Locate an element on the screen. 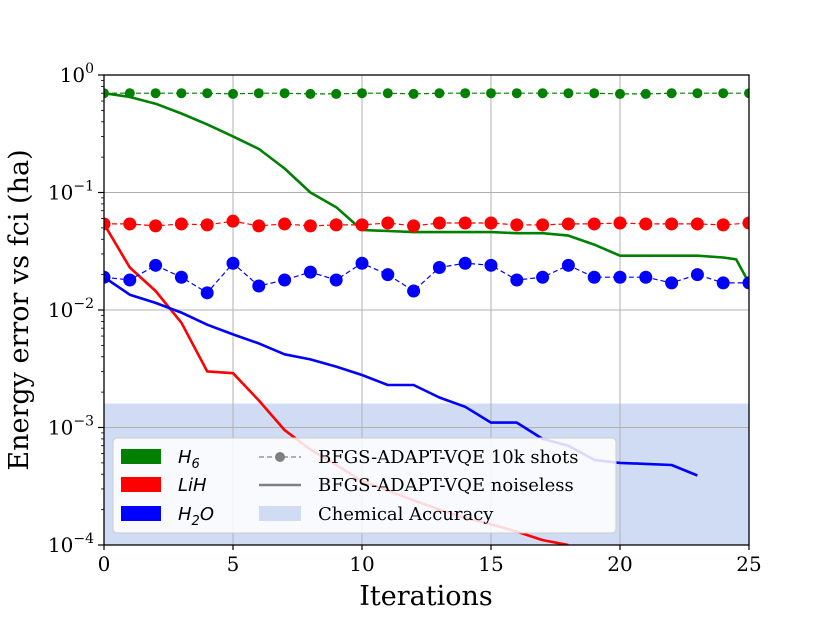  y-axis-label: Energy error vs fci (ha) is located at coordinates (19, 309).